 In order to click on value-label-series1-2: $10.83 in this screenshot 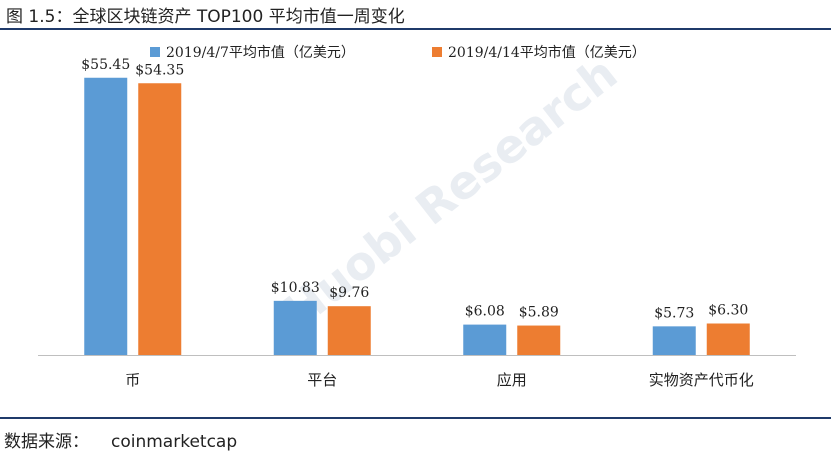, I will do `click(295, 288)`.